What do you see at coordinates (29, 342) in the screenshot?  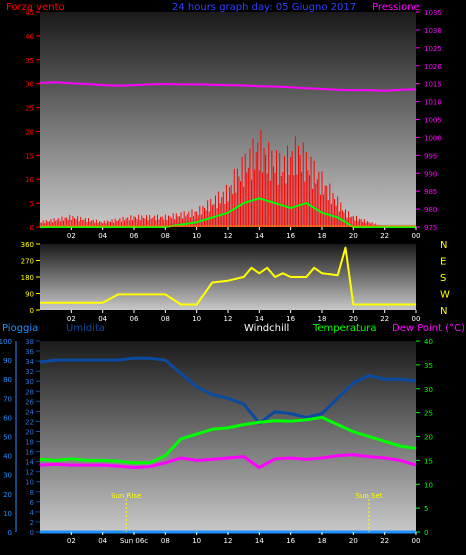 I see `humidity-axis-tick-label: 38` at bounding box center [29, 342].